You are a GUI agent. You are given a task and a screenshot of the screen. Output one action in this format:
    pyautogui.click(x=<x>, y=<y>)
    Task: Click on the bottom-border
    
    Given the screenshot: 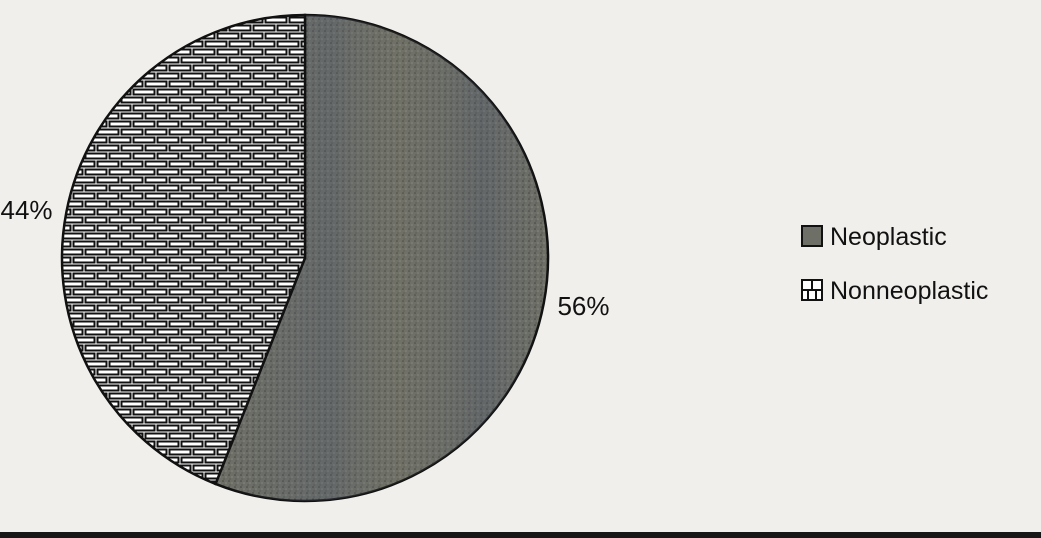 What is the action you would take?
    pyautogui.click(x=520, y=535)
    